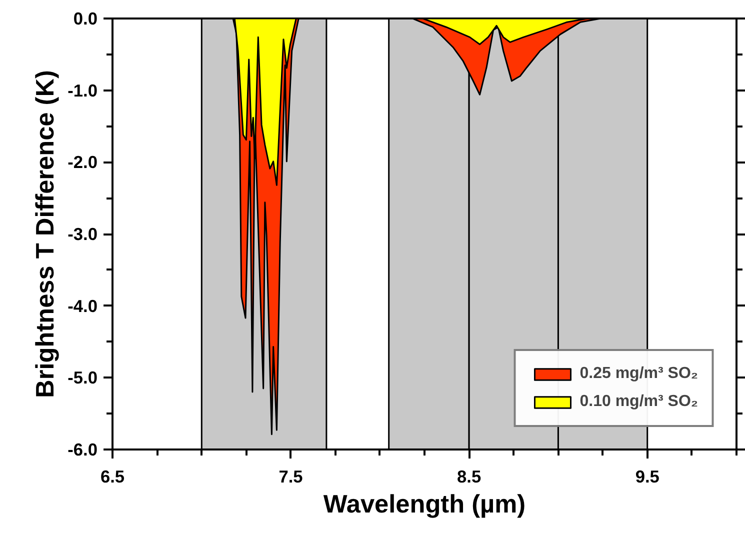  I want to click on x-axis-title: Wavelength (µm), so click(424, 504).